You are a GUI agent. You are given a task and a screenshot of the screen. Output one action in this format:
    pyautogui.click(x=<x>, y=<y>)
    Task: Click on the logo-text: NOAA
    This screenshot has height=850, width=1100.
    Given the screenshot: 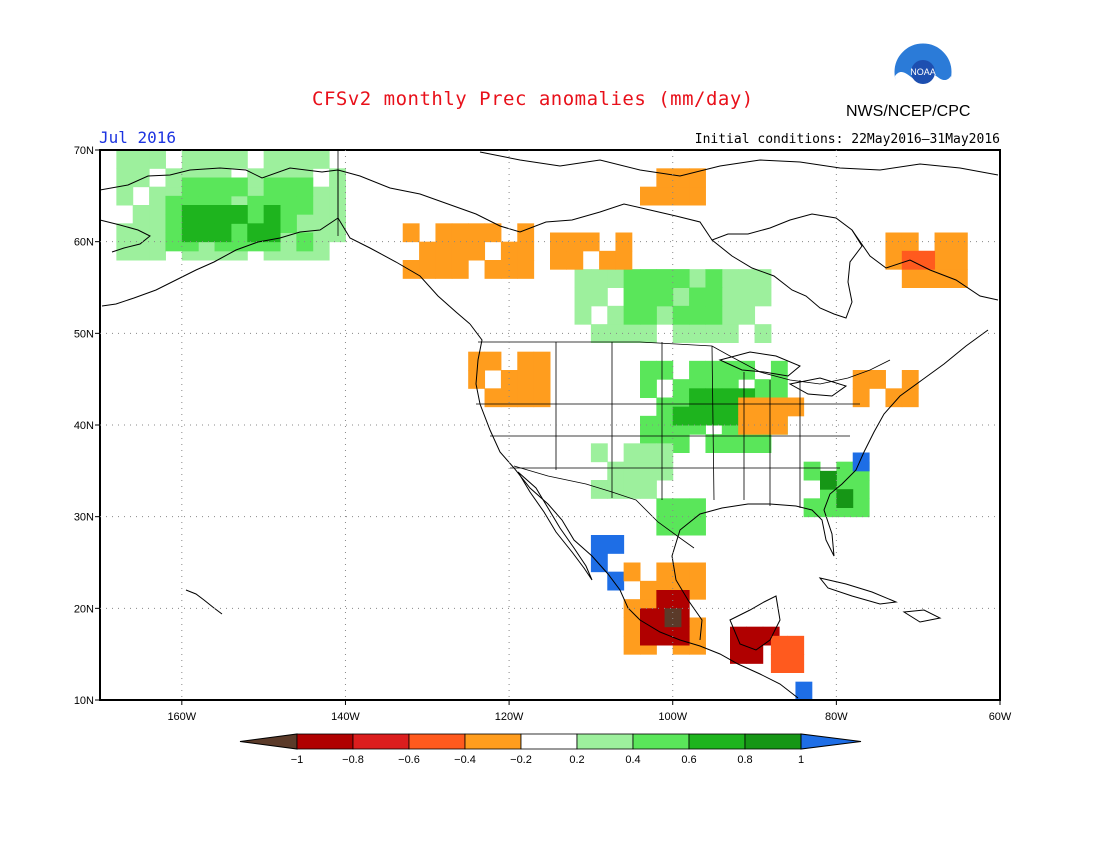 What is the action you would take?
    pyautogui.click(x=923, y=72)
    